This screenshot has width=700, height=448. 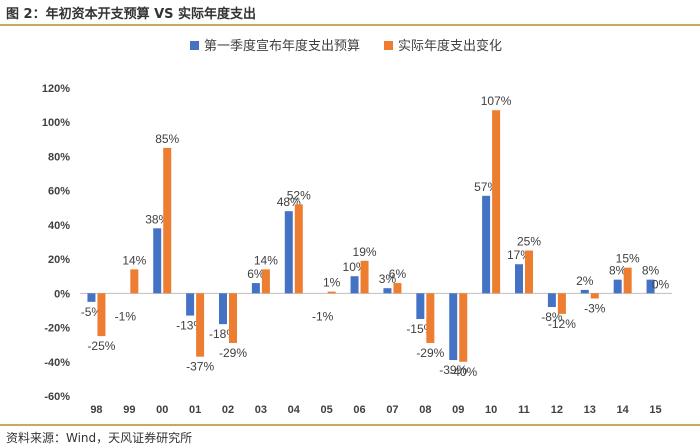 What do you see at coordinates (131, 14) in the screenshot?
I see `figure-title: 图 2：年初资本开支预算 VS 实际年度支出` at bounding box center [131, 14].